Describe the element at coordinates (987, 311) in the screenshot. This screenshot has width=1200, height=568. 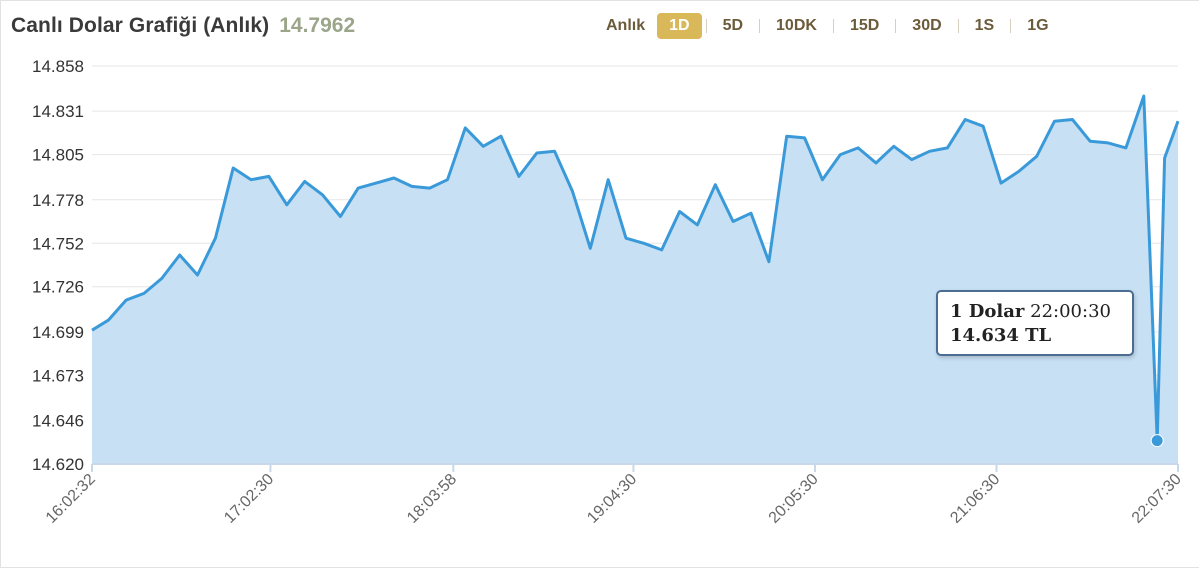
I see `tooltip-label: 1 Dolar` at that location.